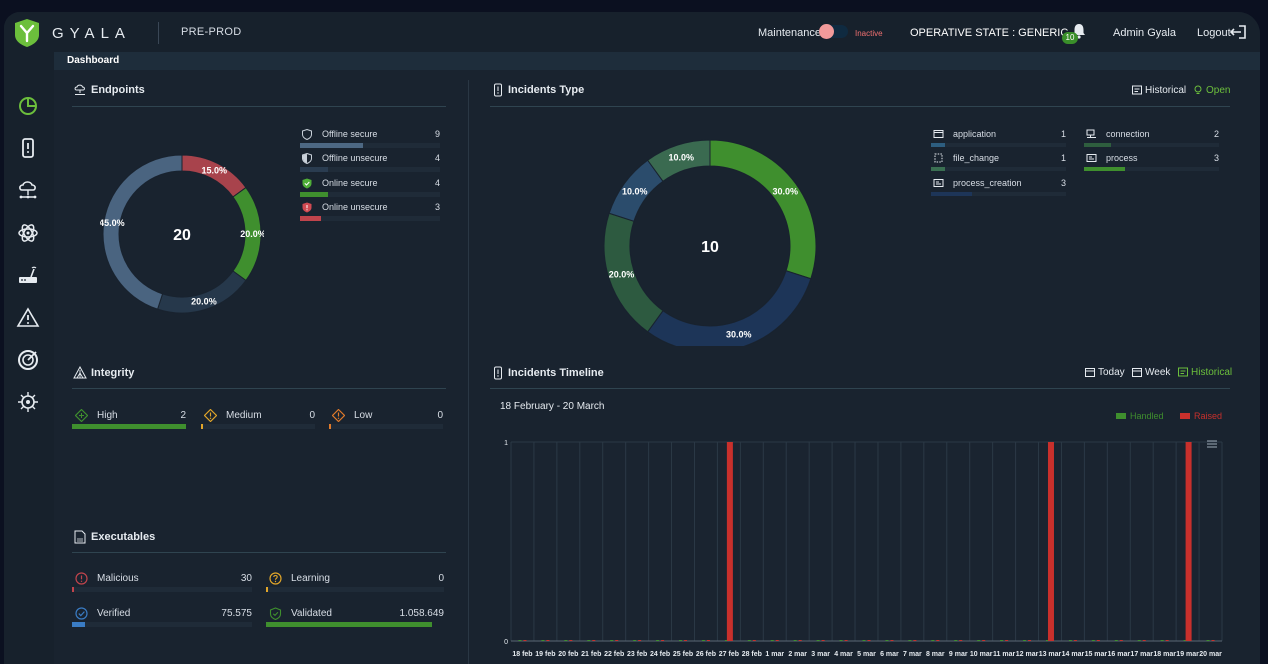 This screenshot has width=1268, height=664. Describe the element at coordinates (998, 164) in the screenshot. I see `incidents-type-legend-row: file_change 1` at that location.